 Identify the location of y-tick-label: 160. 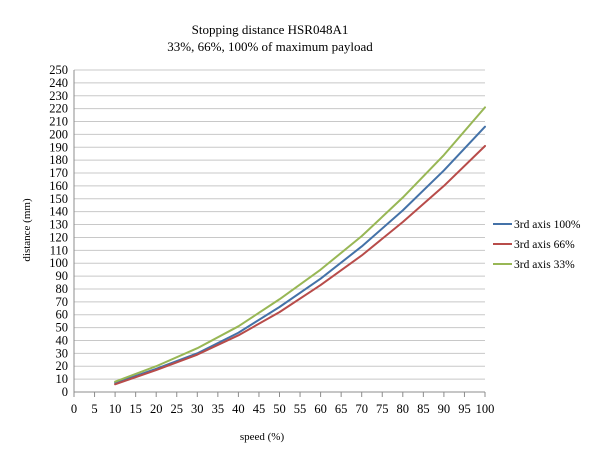
(58, 186).